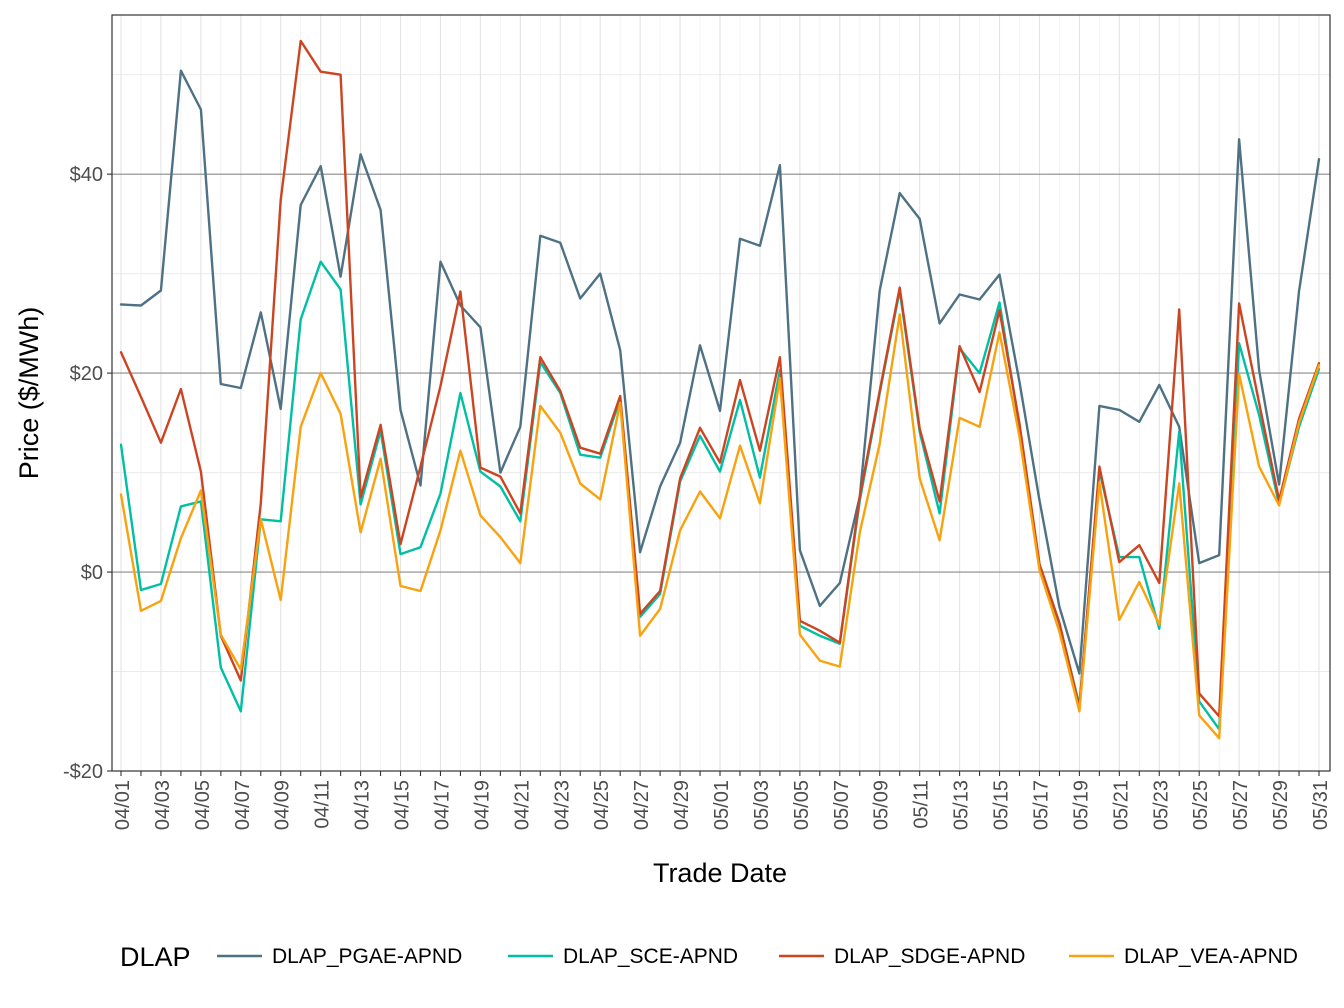 This screenshot has height=1008, width=1344. What do you see at coordinates (1321, 805) in the screenshot?
I see `x-tick-label: 05/31` at bounding box center [1321, 805].